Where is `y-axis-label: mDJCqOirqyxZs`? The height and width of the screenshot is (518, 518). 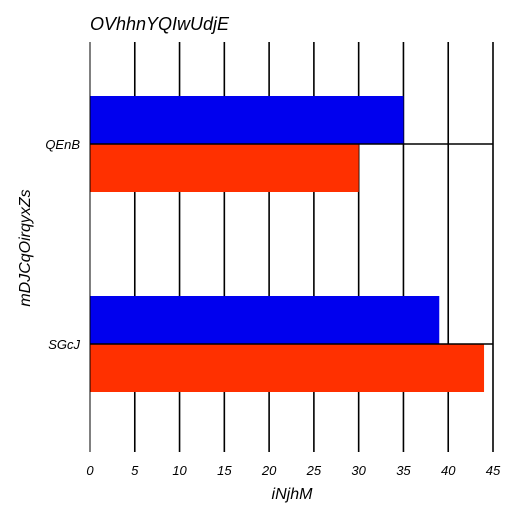 y-axis-label: mDJCqOirqyxZs is located at coordinates (25, 247).